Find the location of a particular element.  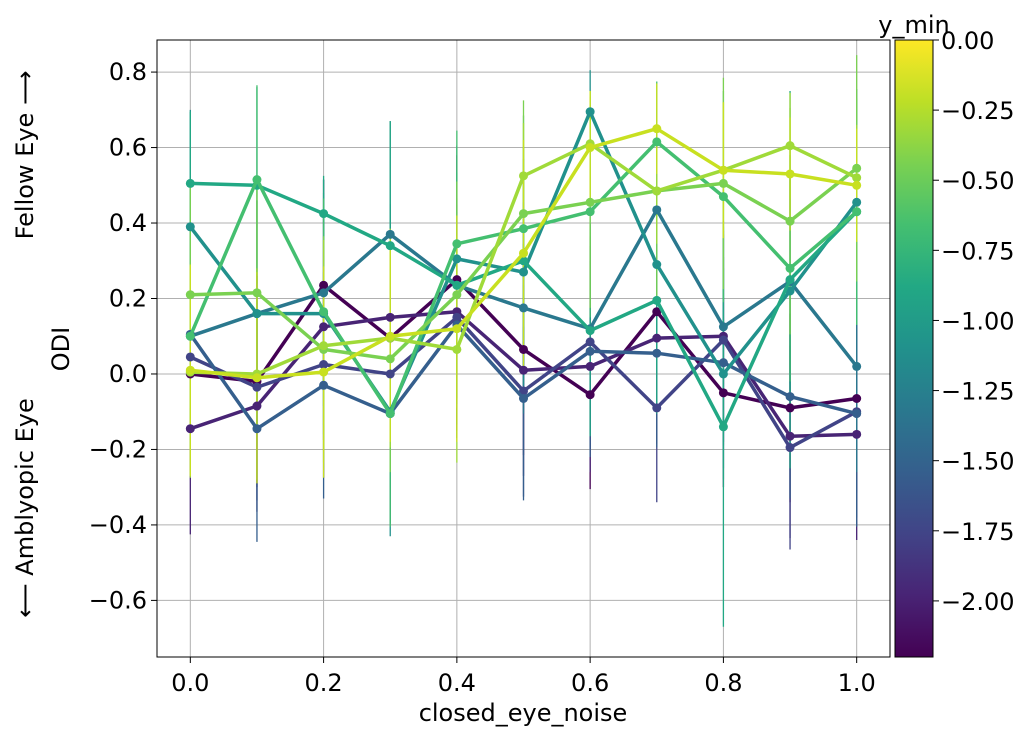

amblyopic-eye-label: ⟵ Amblyopic Eye is located at coordinates (25, 507).